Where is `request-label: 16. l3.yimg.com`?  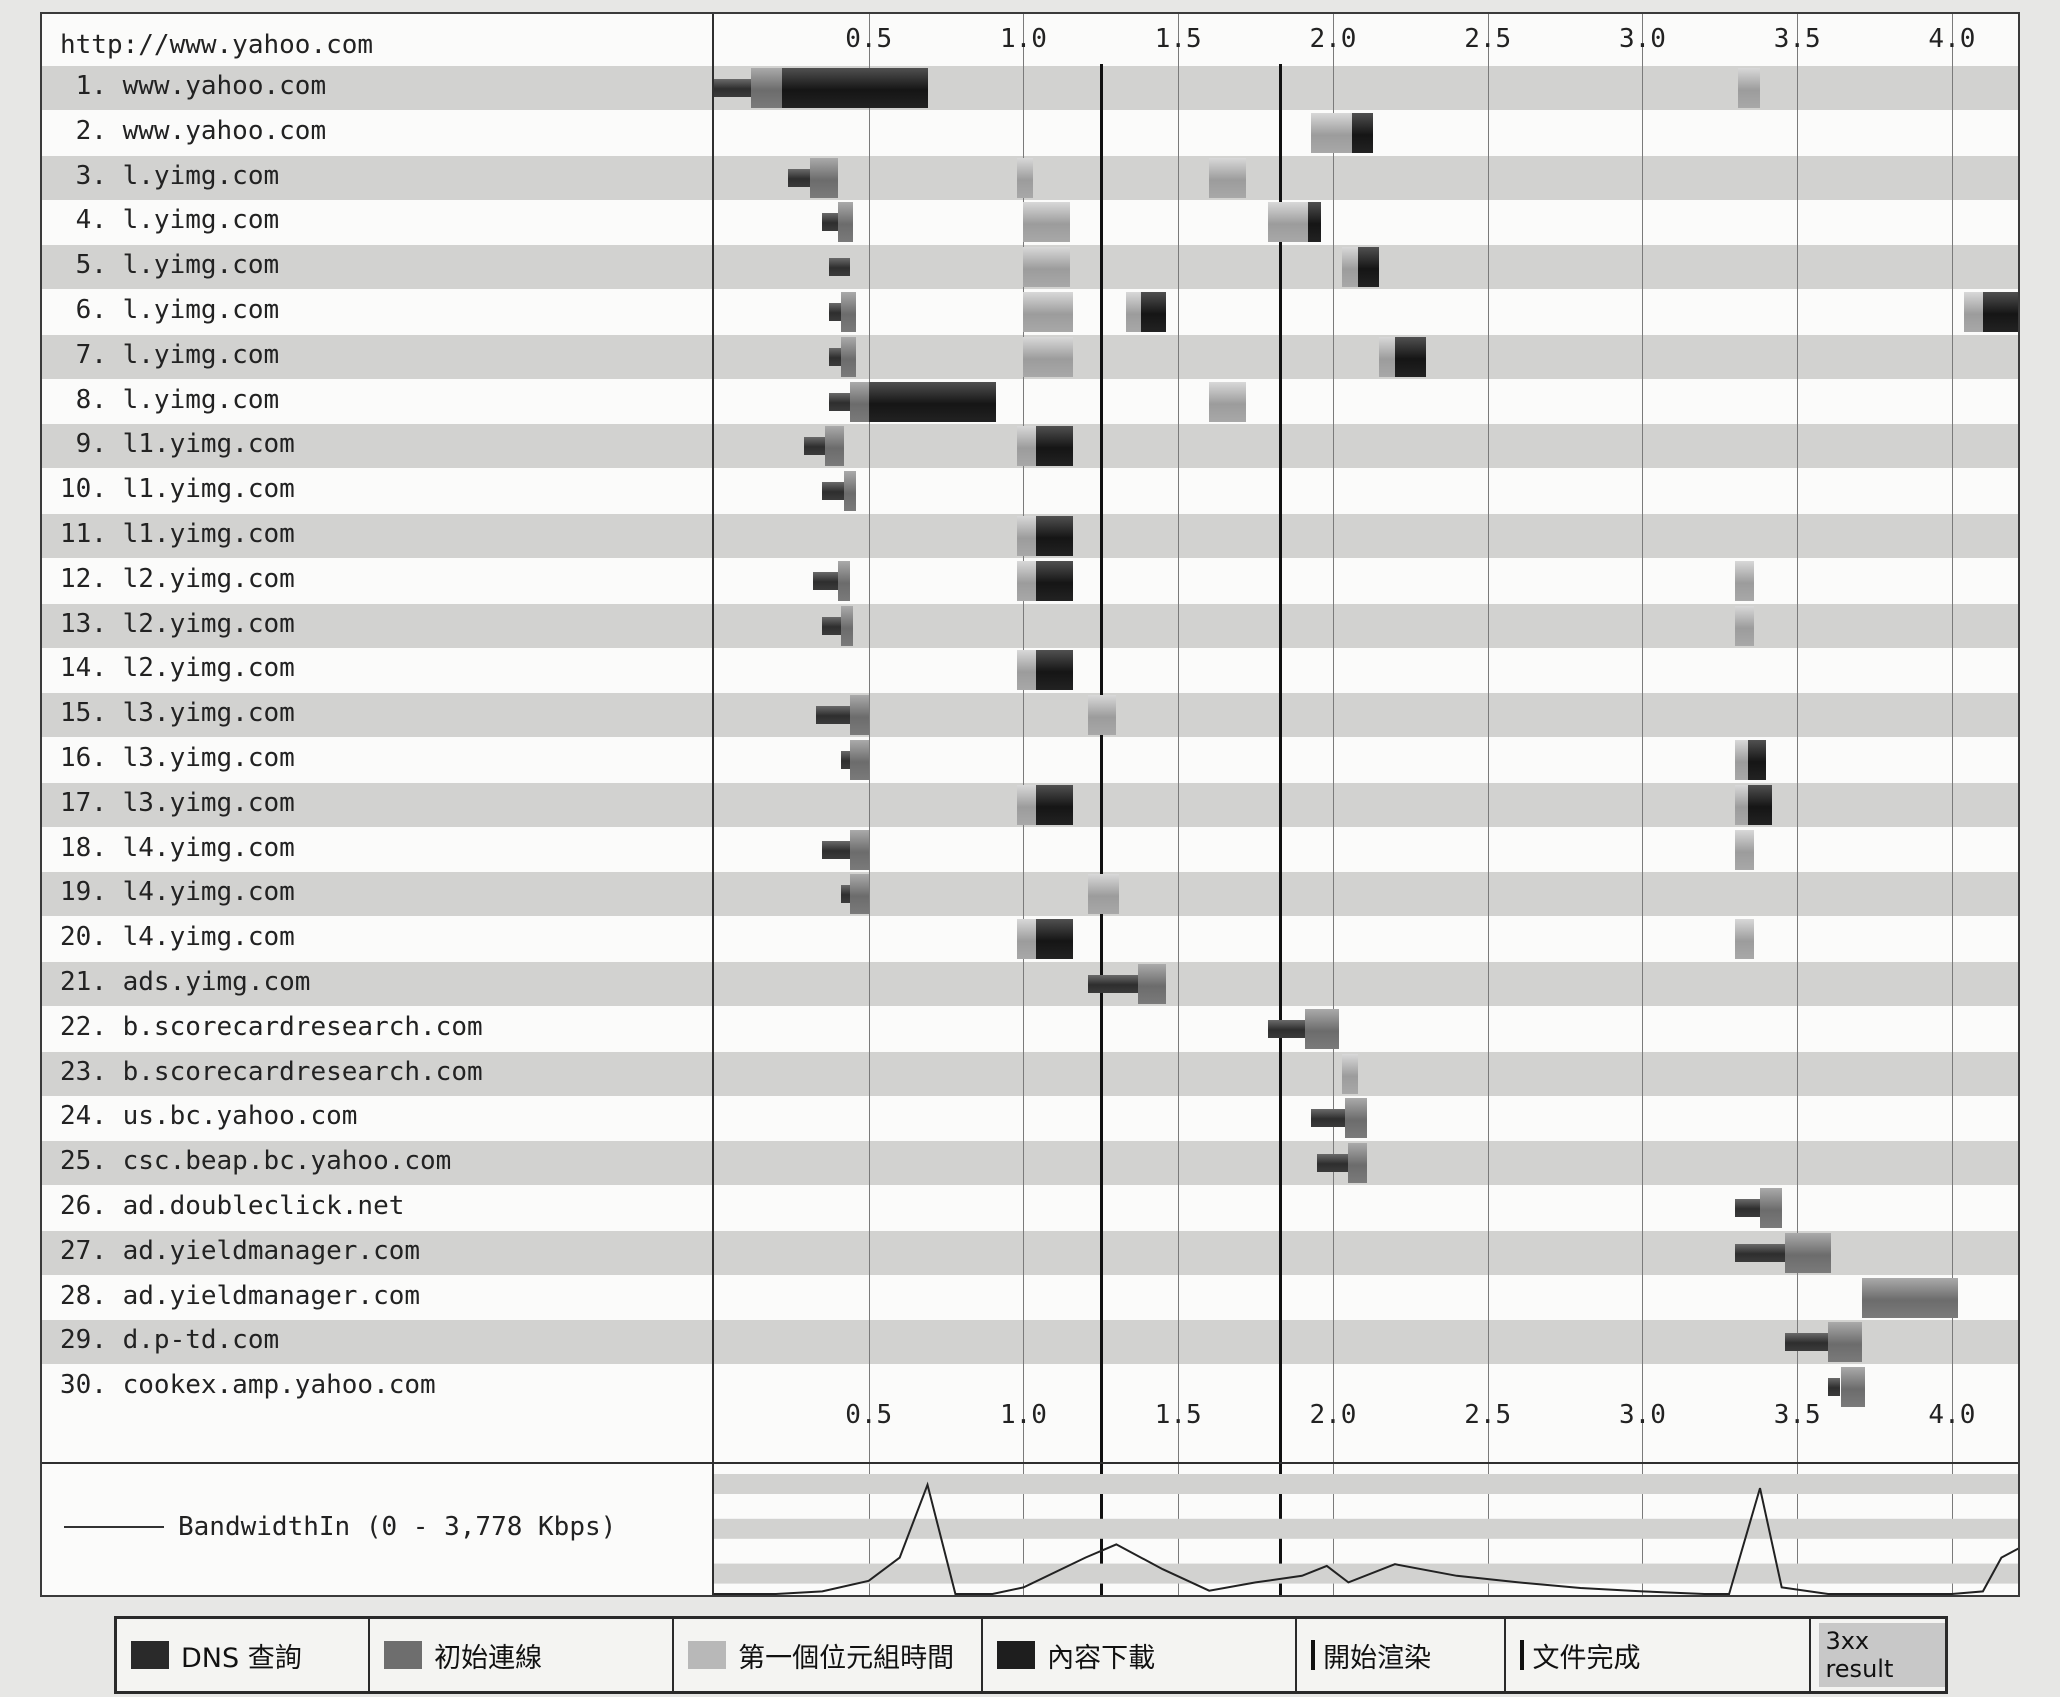
request-label: 16. l3.yimg.com is located at coordinates (177, 758).